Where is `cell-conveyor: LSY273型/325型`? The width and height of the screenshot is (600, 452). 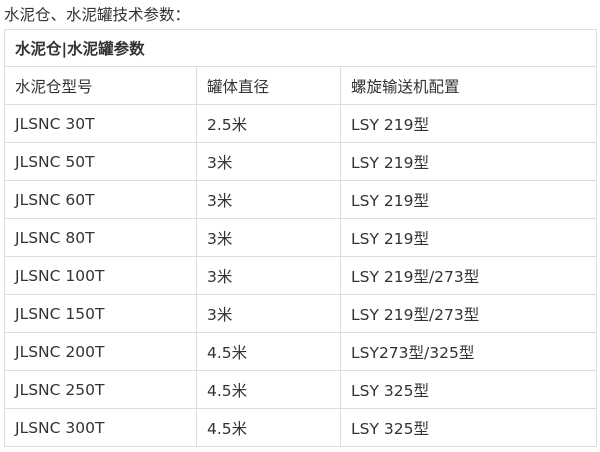 cell-conveyor: LSY273型/325型 is located at coordinates (468, 351).